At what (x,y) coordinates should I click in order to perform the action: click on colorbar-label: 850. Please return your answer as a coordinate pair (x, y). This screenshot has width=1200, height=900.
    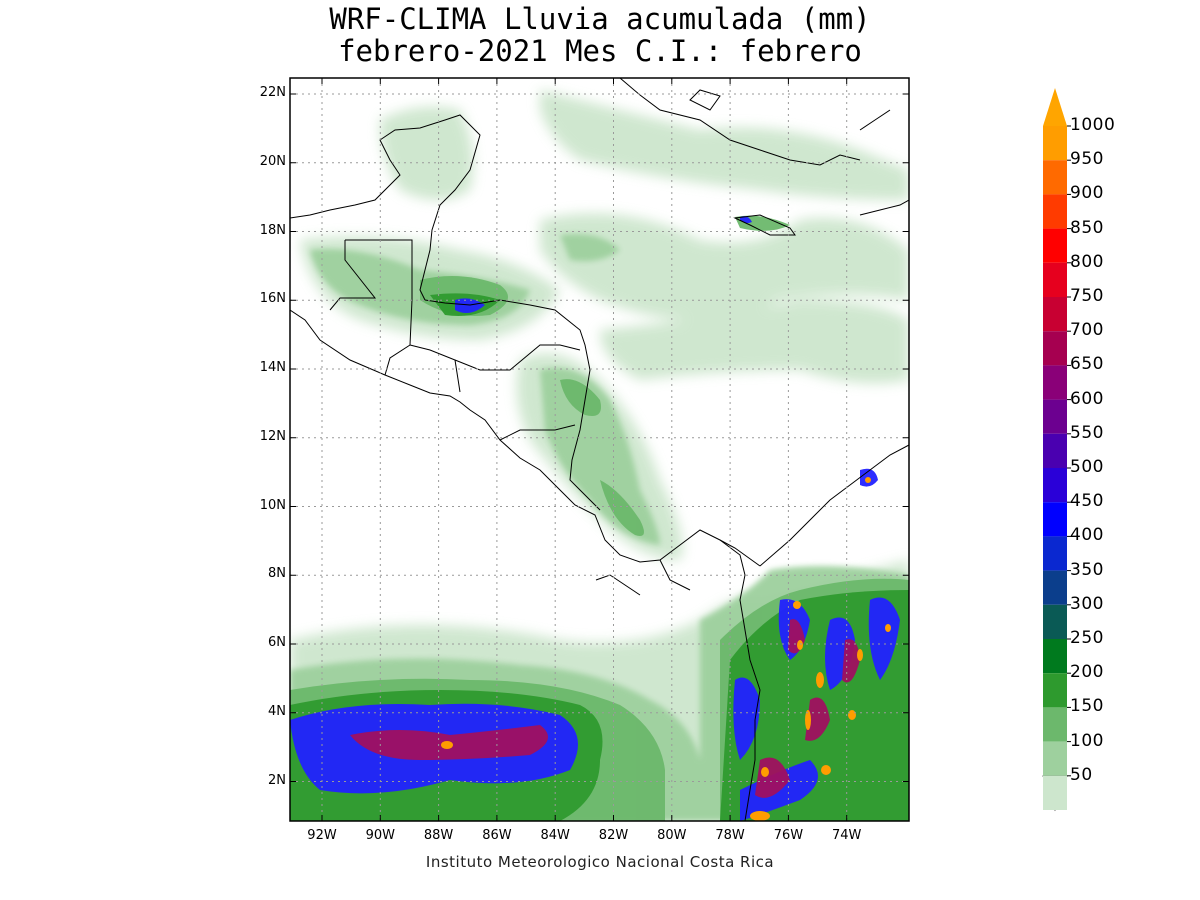
    Looking at the image, I should click on (1087, 227).